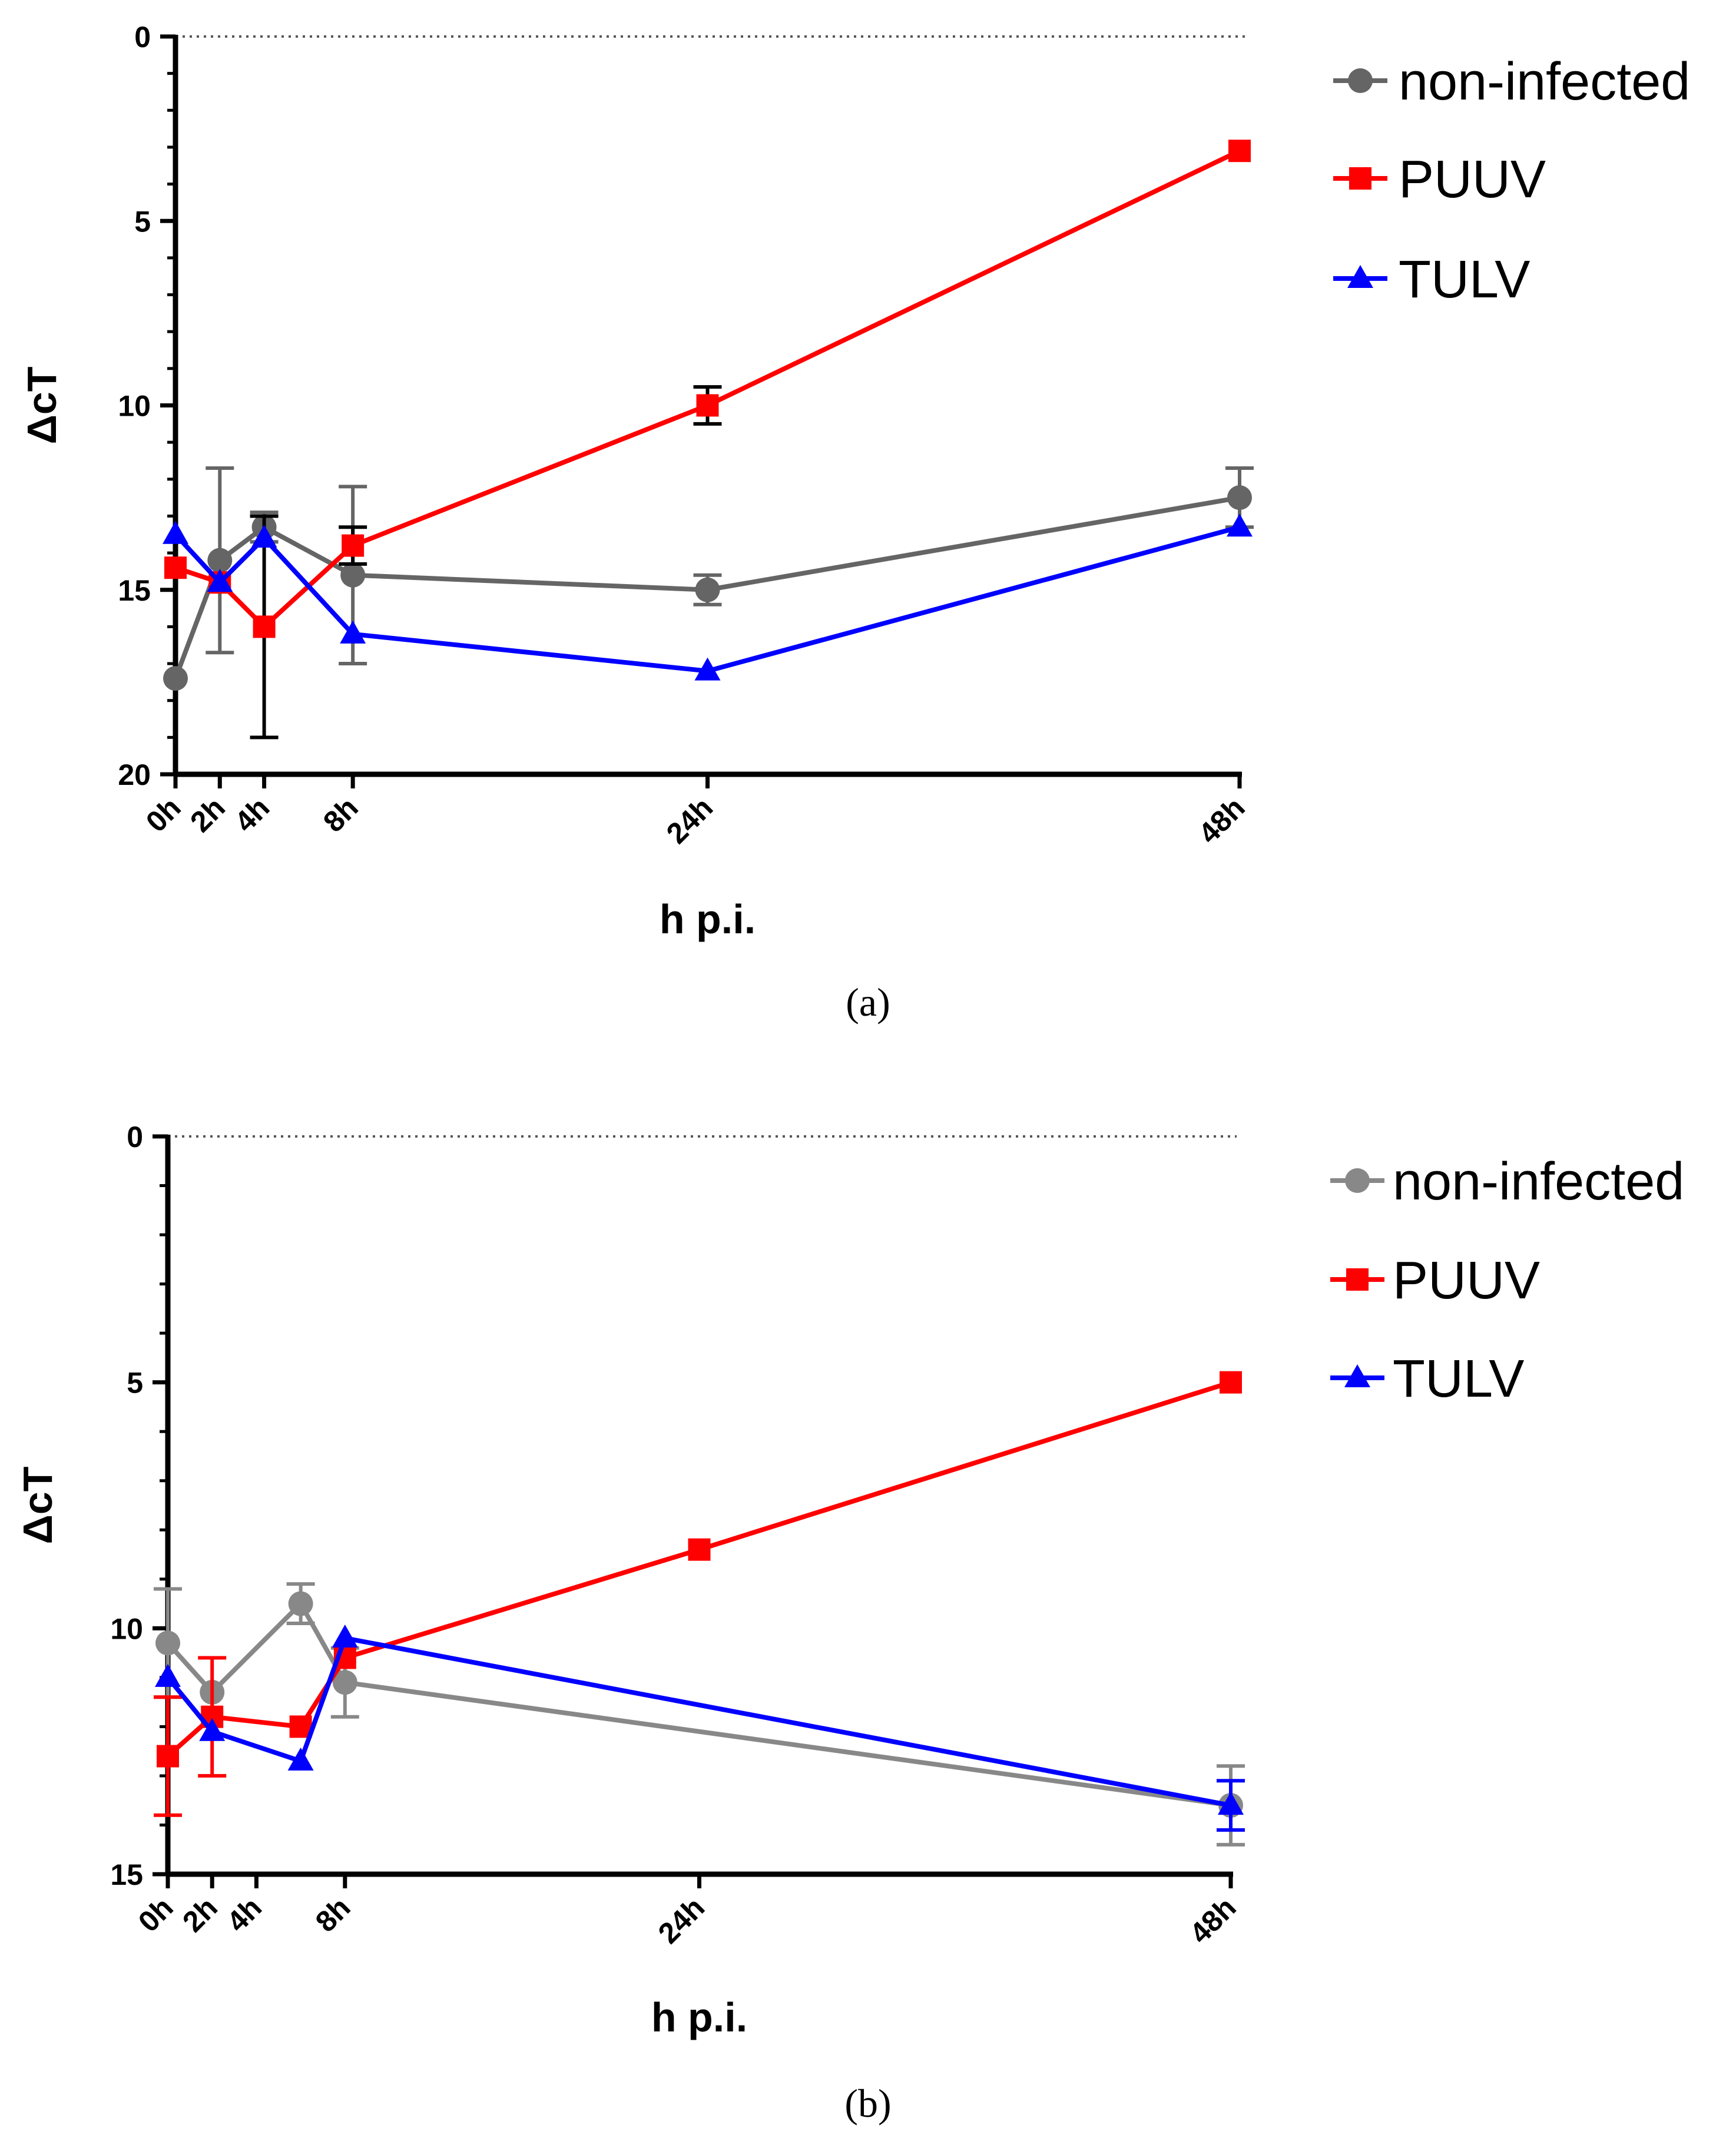  I want to click on panel-label: (a), so click(868, 1002).